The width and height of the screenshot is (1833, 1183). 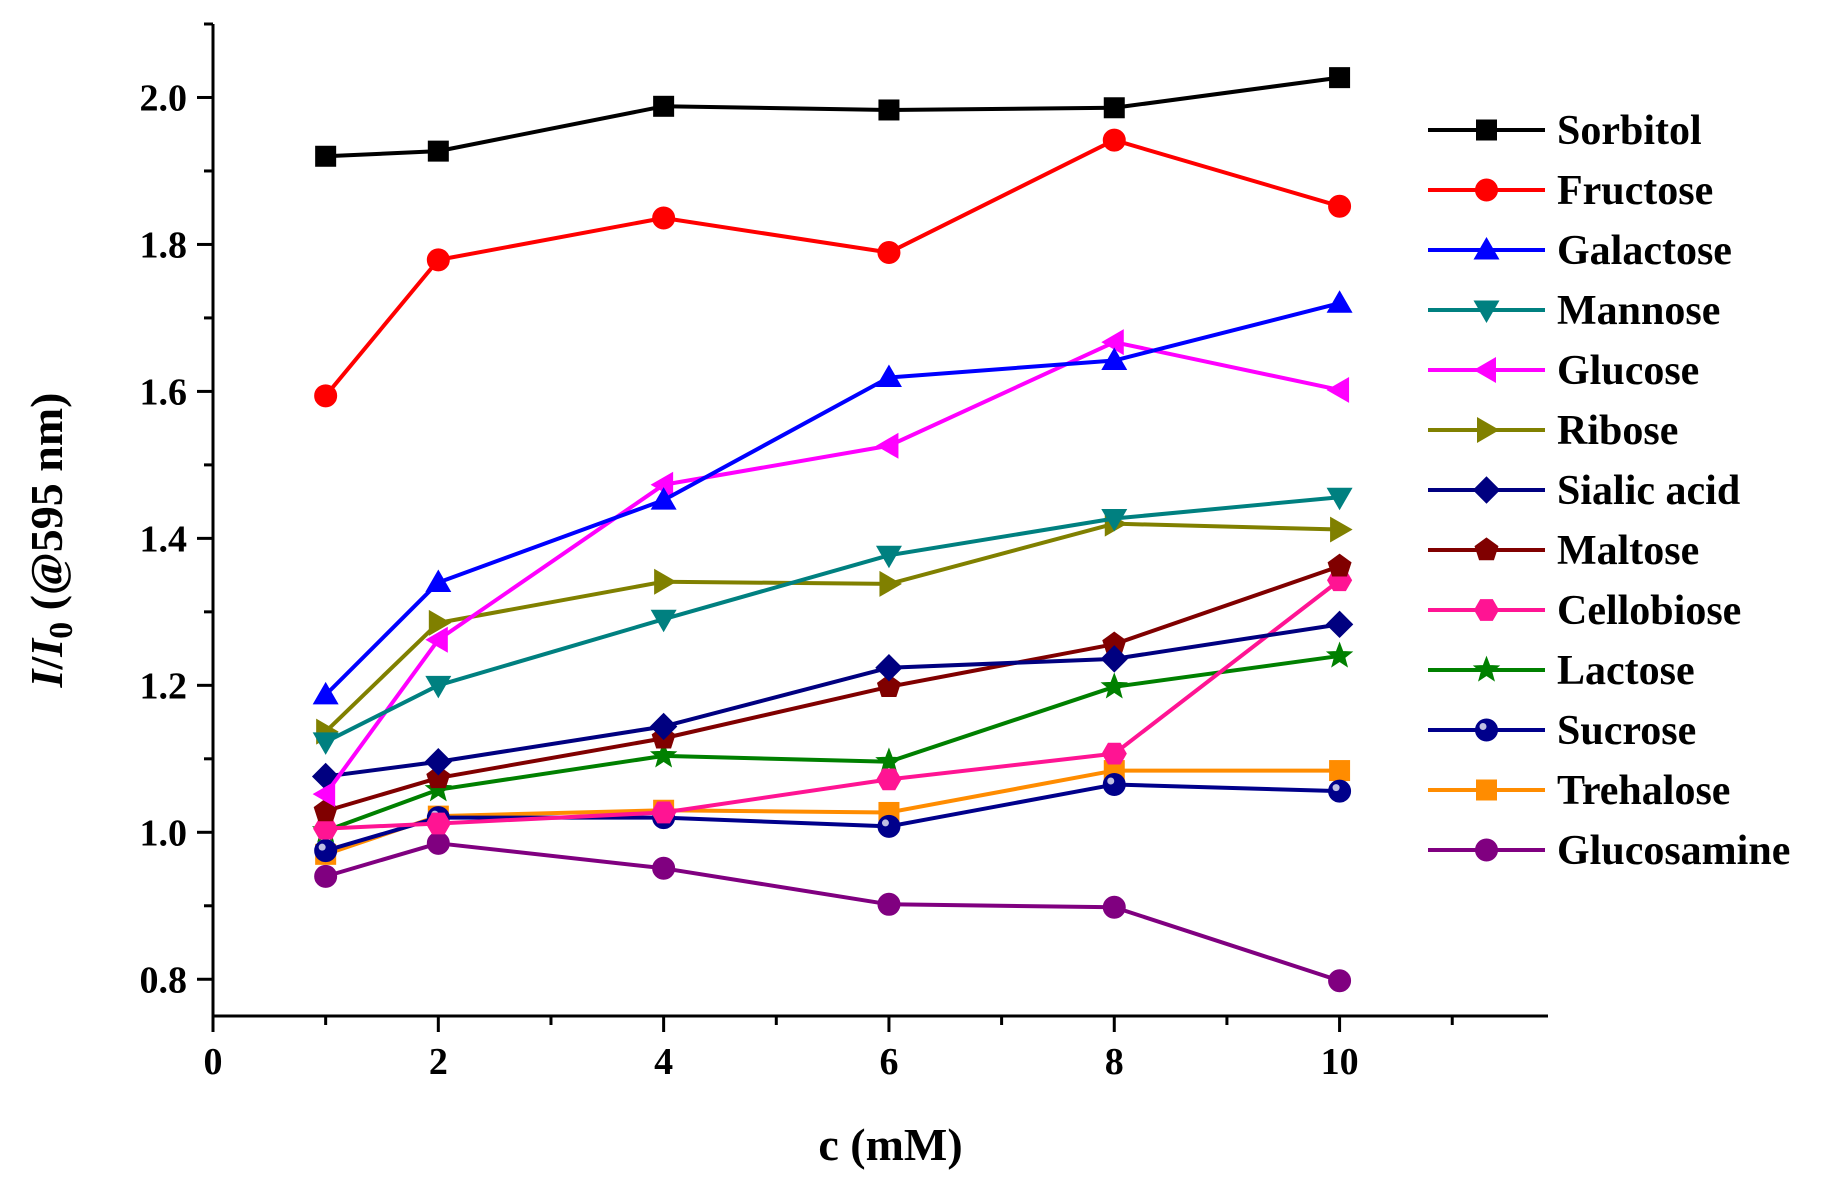 I want to click on legend-label: Galactose, so click(x=1644, y=251).